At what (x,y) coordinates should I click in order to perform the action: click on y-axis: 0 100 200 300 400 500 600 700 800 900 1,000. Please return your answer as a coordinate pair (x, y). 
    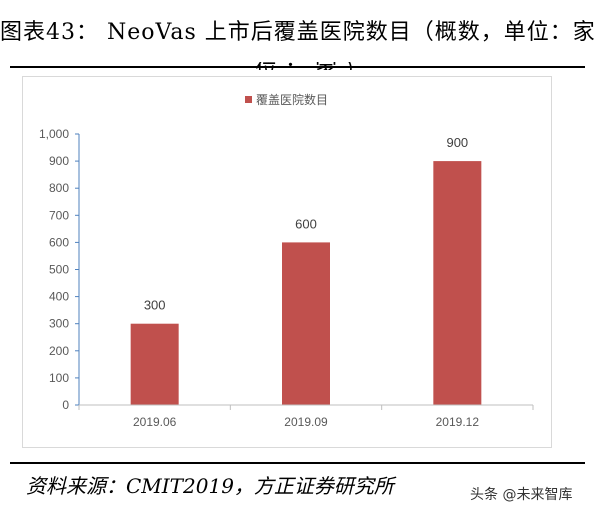
    Looking at the image, I should click on (59, 269).